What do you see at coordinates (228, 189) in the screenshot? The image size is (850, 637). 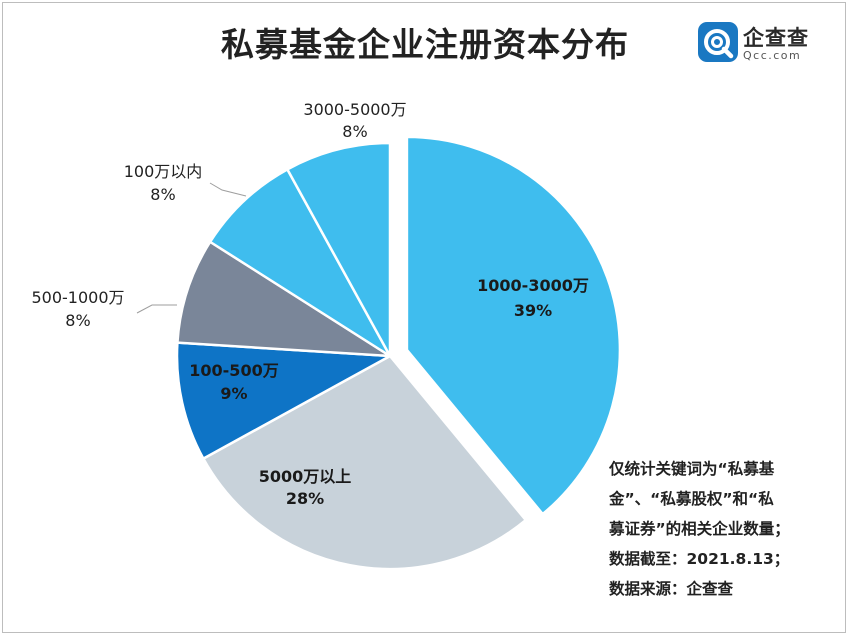 I see `leader-line-100-within` at bounding box center [228, 189].